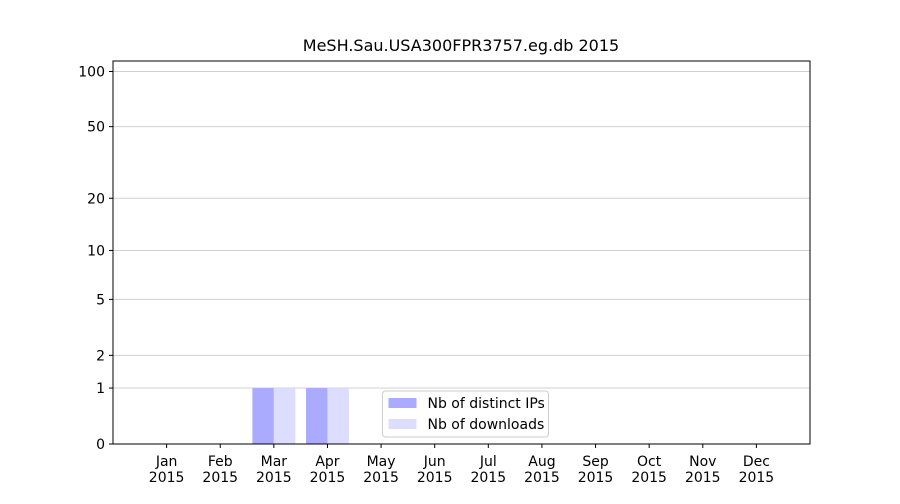 The width and height of the screenshot is (900, 504). What do you see at coordinates (167, 470) in the screenshot?
I see `x-tick-label: Jan 2015` at bounding box center [167, 470].